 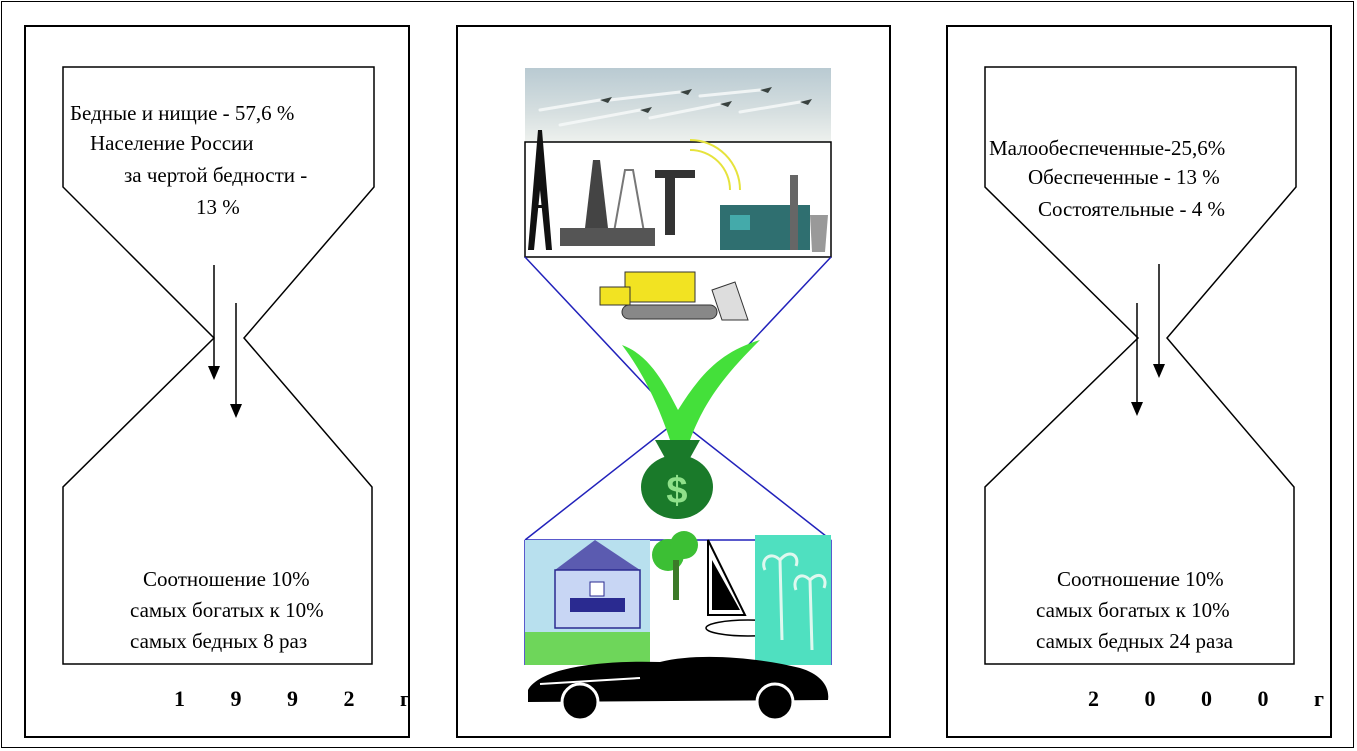 What do you see at coordinates (1140, 579) in the screenshot?
I see `right-bottom-line-1: Соотношение 10%` at bounding box center [1140, 579].